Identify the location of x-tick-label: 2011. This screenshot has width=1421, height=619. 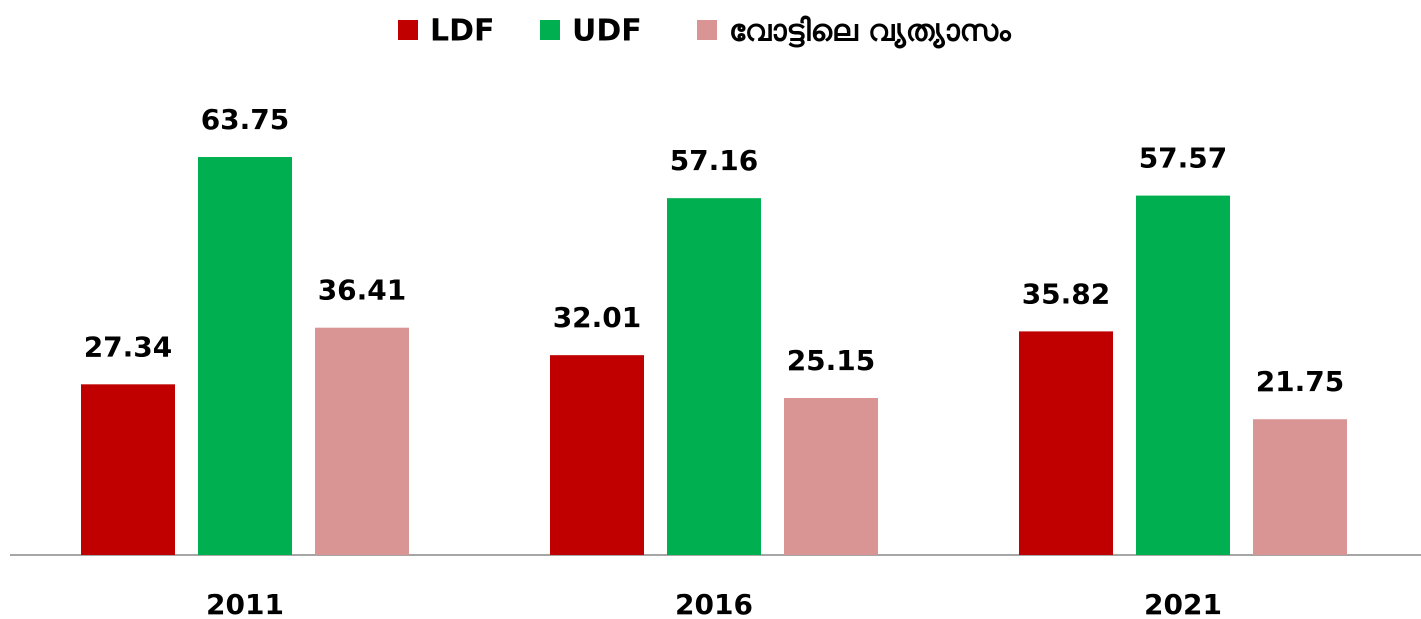
(245, 603).